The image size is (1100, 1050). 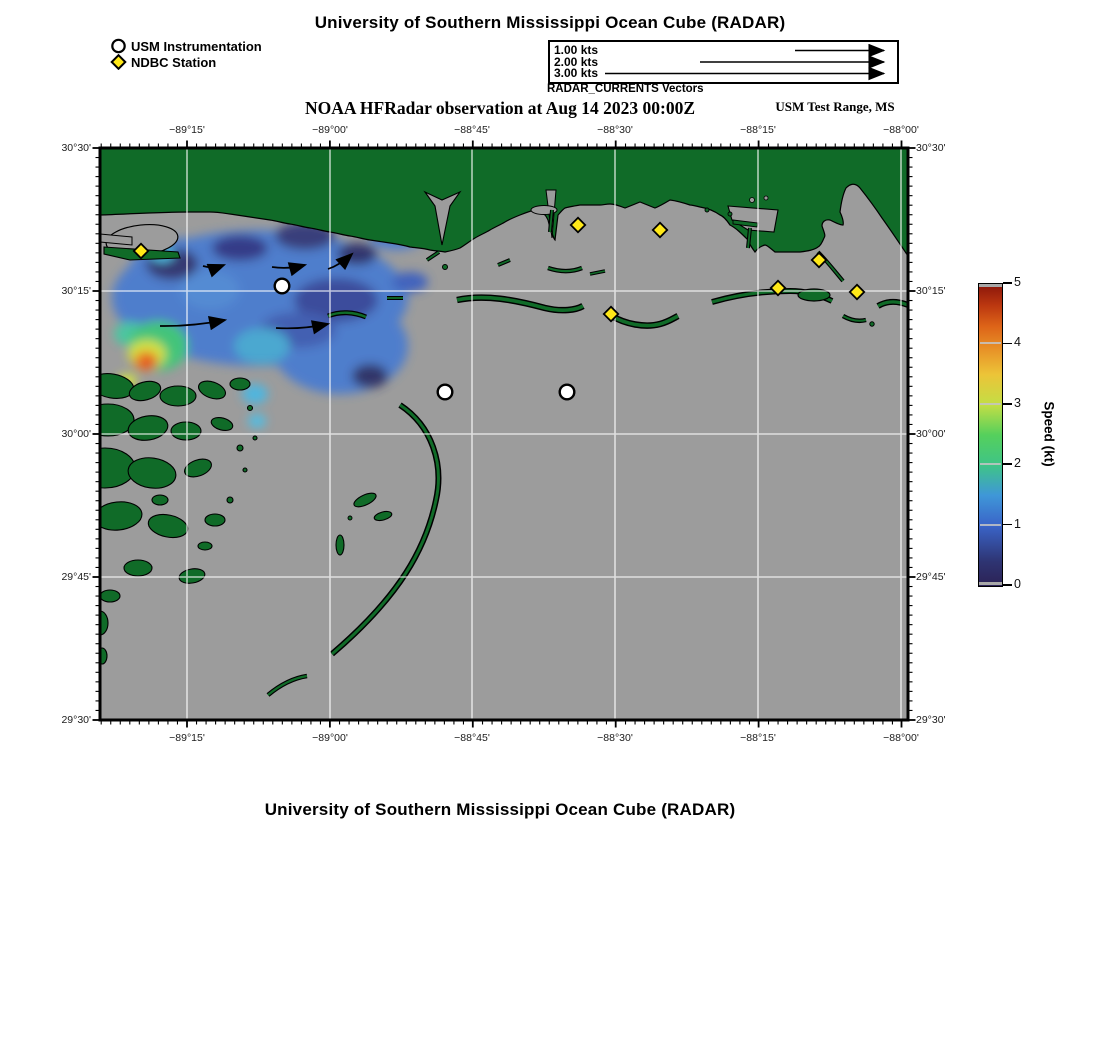 What do you see at coordinates (931, 720) in the screenshot?
I see `y-axis-label-right: 29°30'` at bounding box center [931, 720].